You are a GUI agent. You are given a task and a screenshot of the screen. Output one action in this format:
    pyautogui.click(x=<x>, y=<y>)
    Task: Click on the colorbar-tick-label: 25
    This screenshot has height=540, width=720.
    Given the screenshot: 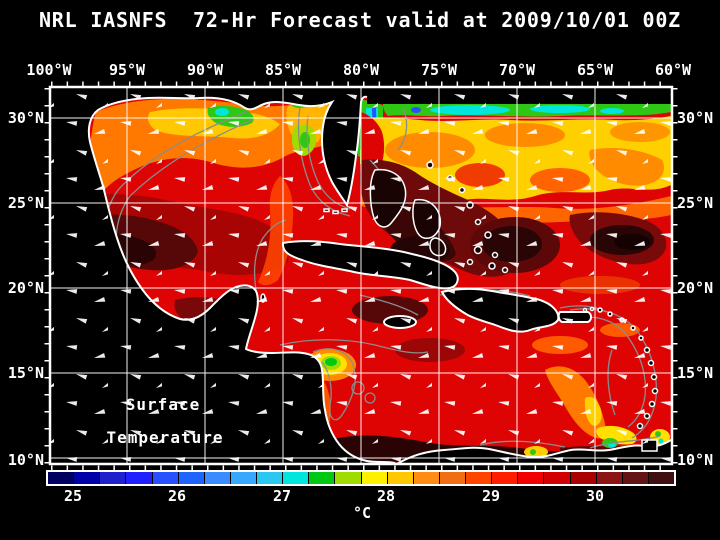 What is the action you would take?
    pyautogui.click(x=73, y=496)
    